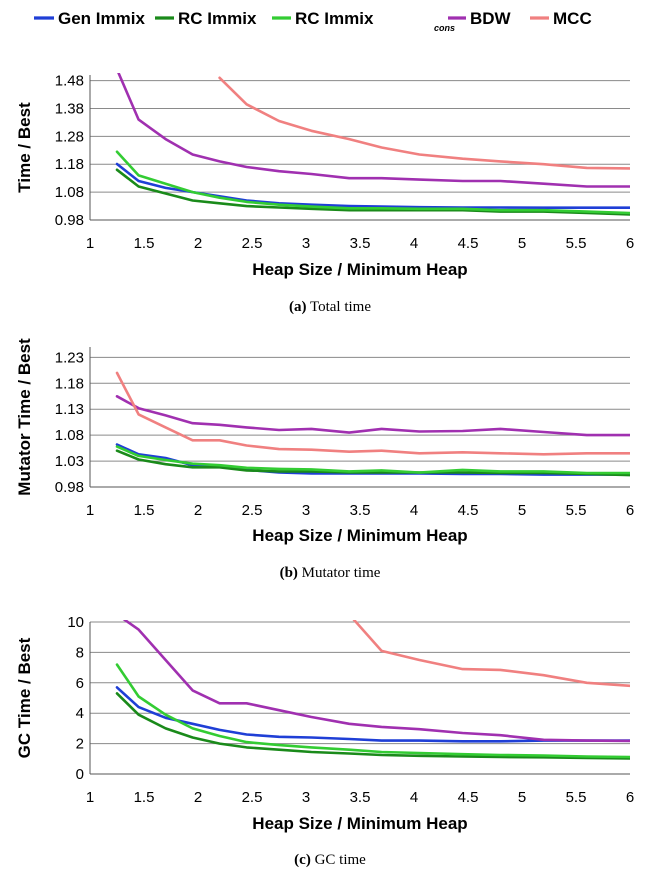 This screenshot has width=651, height=873. I want to click on legend-item: MCC, so click(561, 18).